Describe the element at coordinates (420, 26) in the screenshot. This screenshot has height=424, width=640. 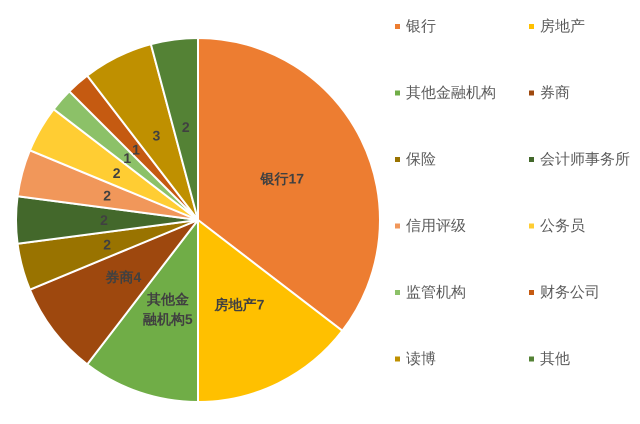
I see `legend-label: 银行` at that location.